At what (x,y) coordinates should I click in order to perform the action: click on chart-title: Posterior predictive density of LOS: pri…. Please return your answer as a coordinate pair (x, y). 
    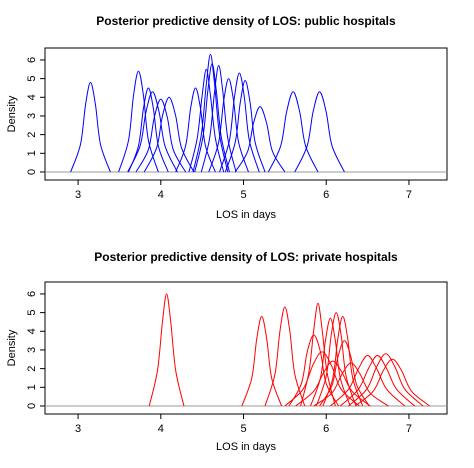
    Looking at the image, I should click on (246, 257).